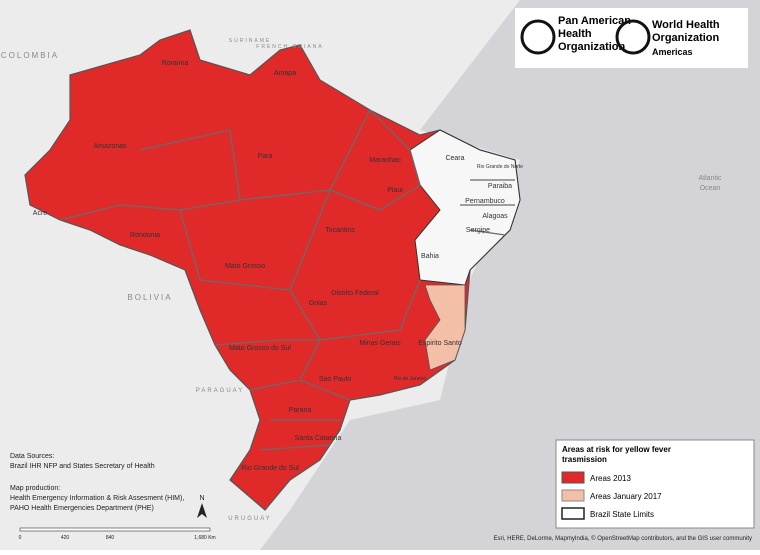 Image resolution: width=760 pixels, height=555 pixels. What do you see at coordinates (285, 73) in the screenshot?
I see `state-label: Amapa` at bounding box center [285, 73].